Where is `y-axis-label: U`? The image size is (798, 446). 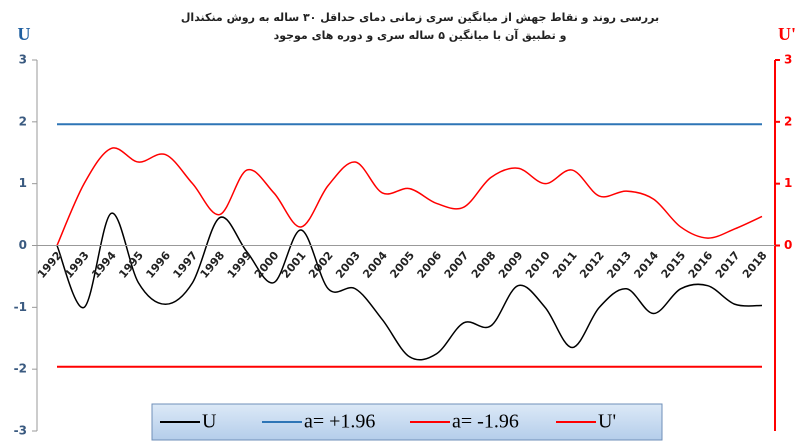 y-axis-label: U is located at coordinates (24, 34).